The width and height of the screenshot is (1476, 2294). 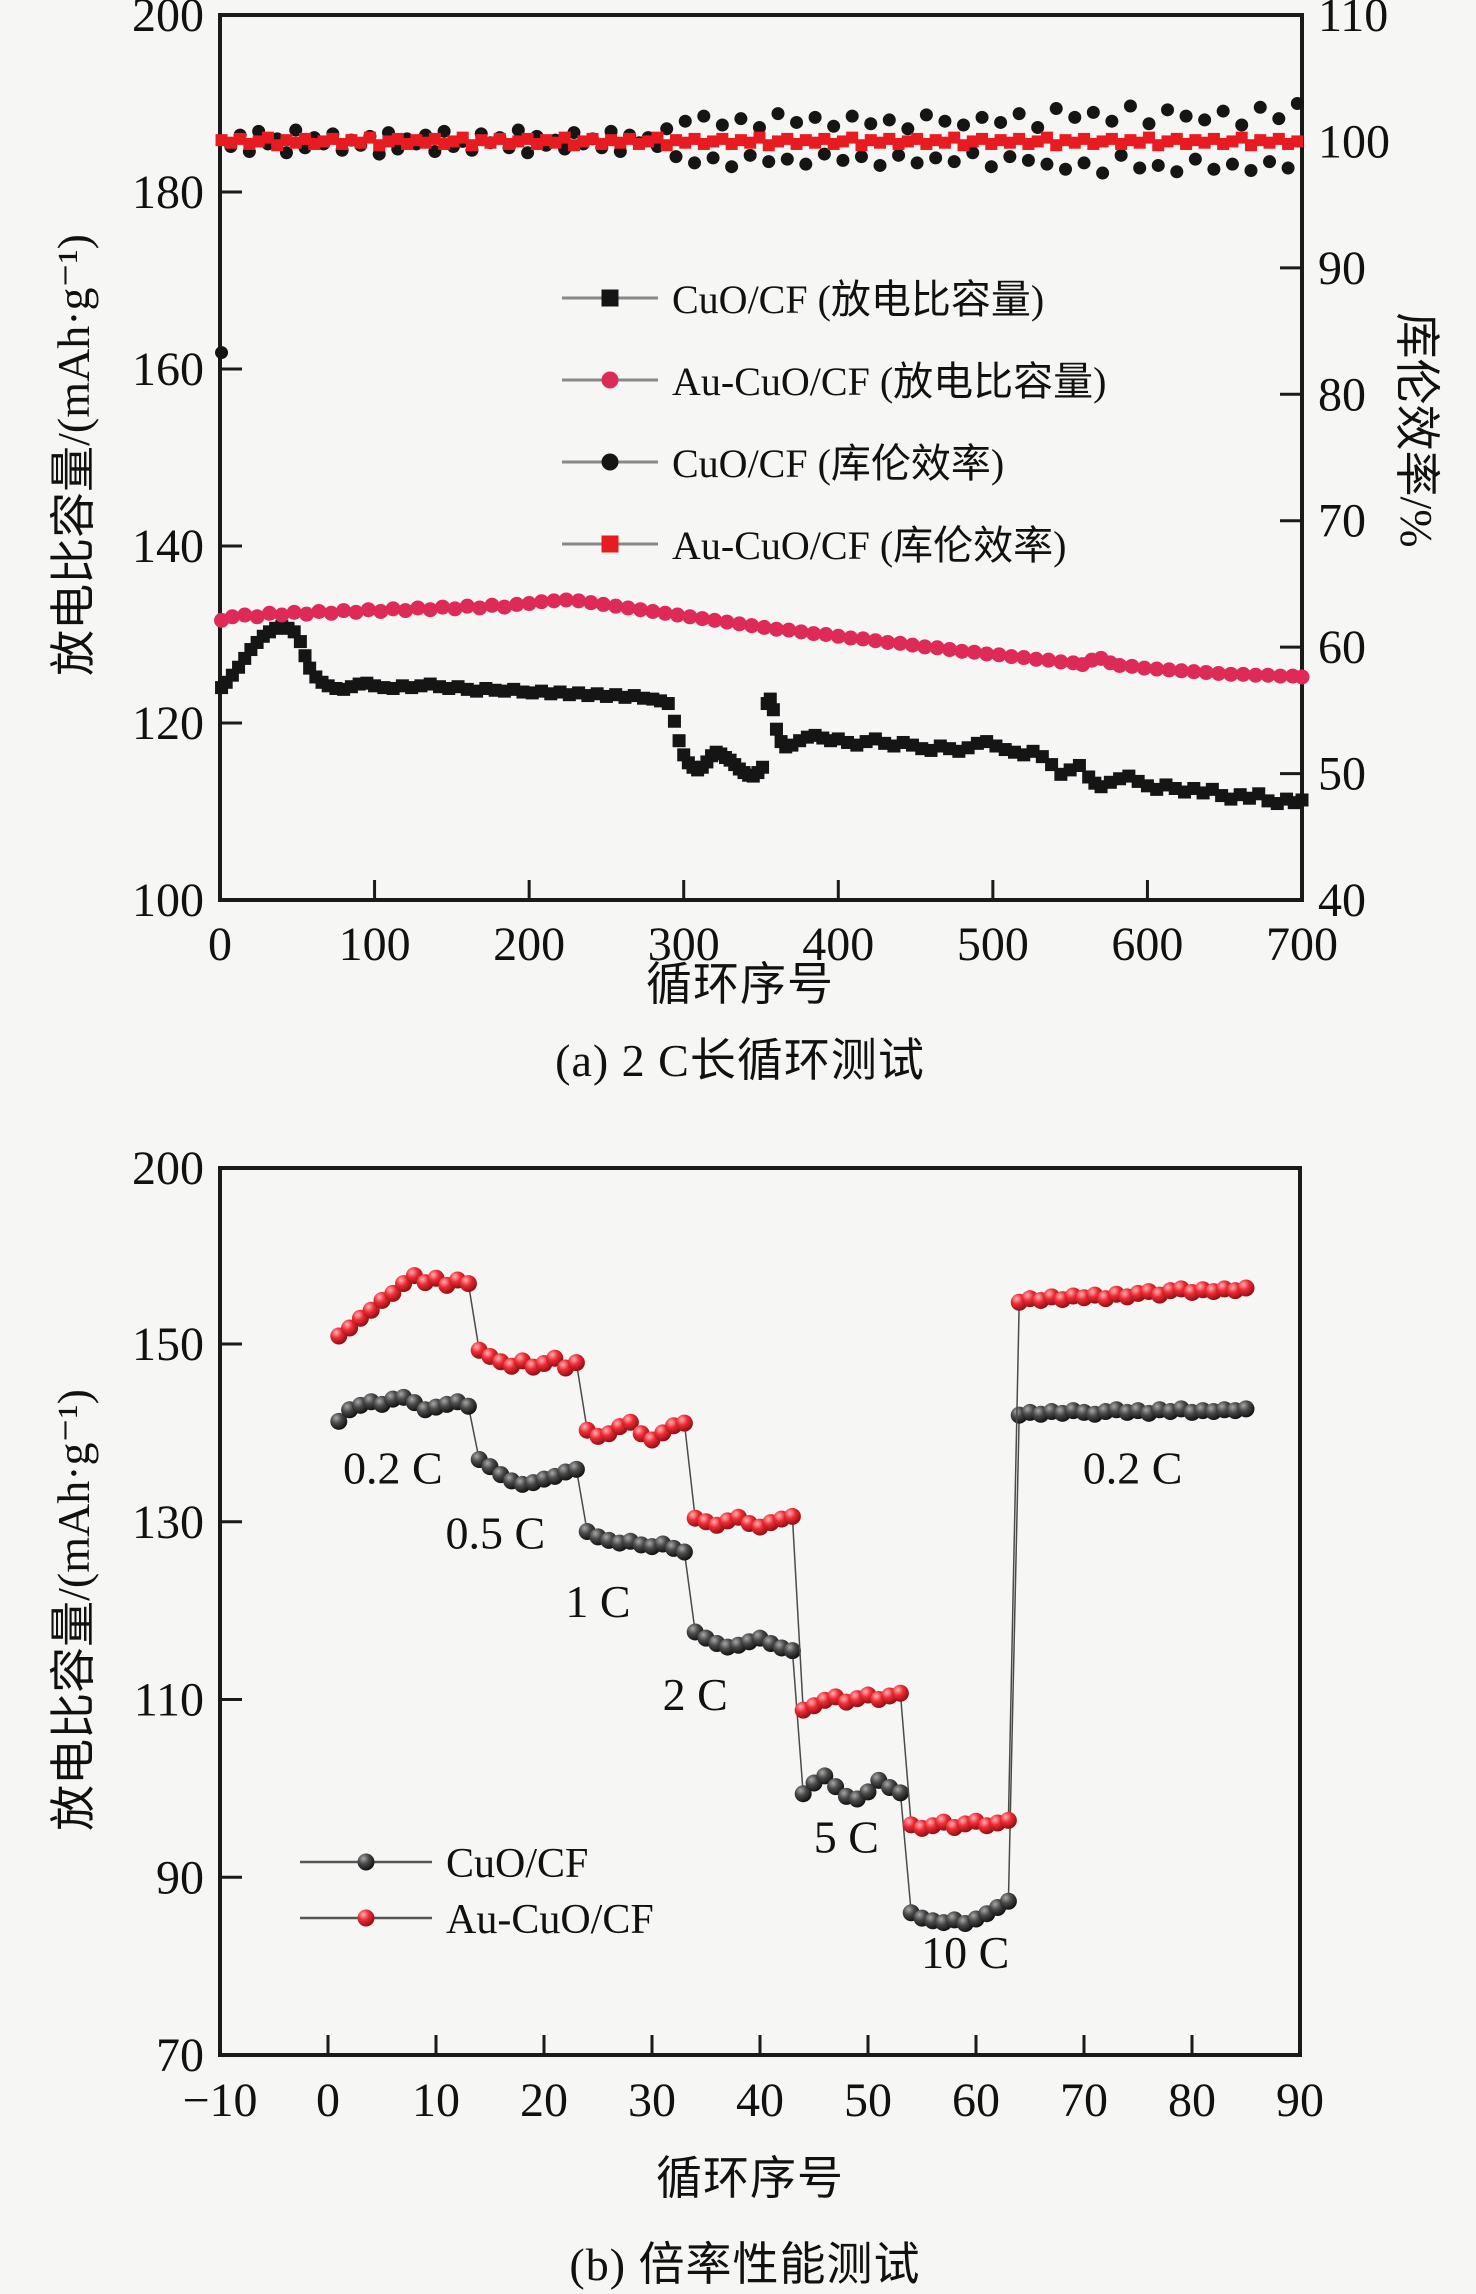 What do you see at coordinates (597, 1601) in the screenshot?
I see `rate-label: 1 C` at bounding box center [597, 1601].